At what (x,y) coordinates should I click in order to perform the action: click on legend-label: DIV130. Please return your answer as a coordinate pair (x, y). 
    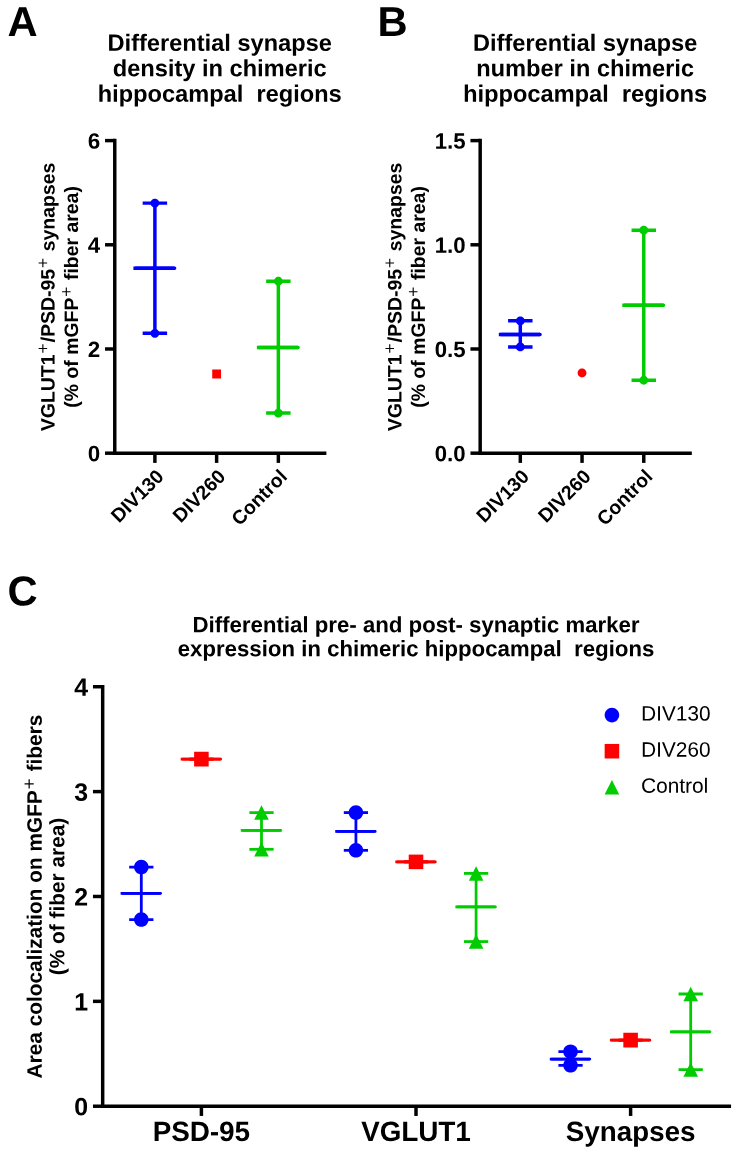
    Looking at the image, I should click on (676, 713).